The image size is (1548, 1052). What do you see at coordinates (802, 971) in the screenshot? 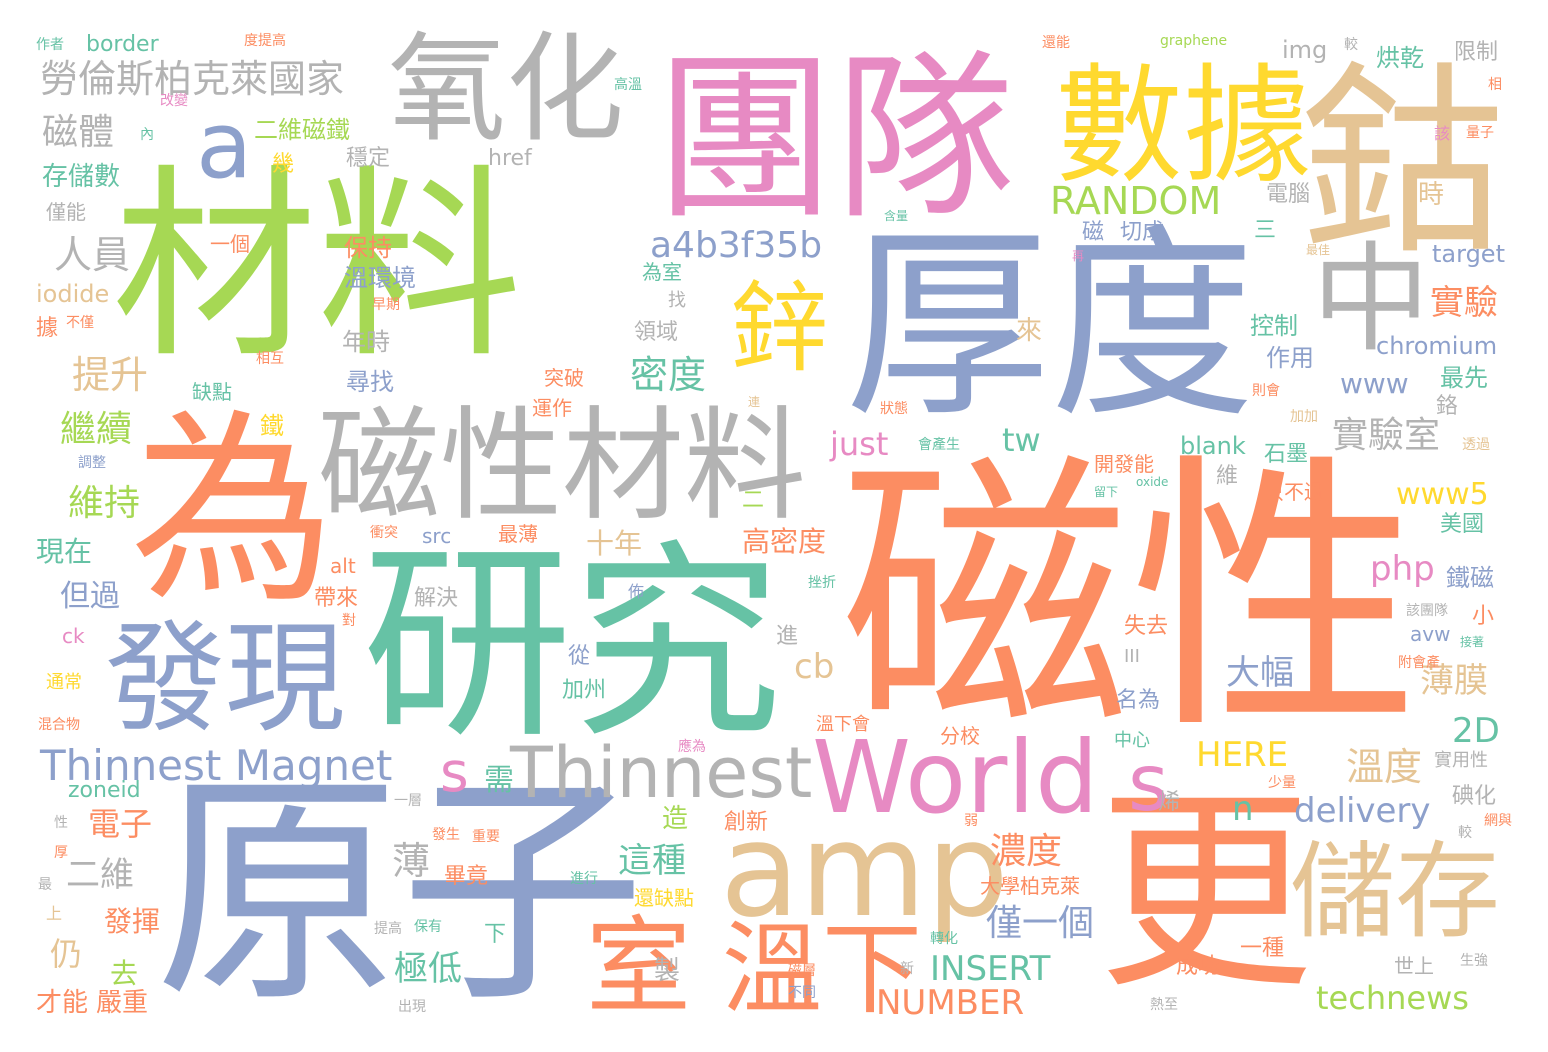
I see `word-ciceng: 磁層` at bounding box center [802, 971].